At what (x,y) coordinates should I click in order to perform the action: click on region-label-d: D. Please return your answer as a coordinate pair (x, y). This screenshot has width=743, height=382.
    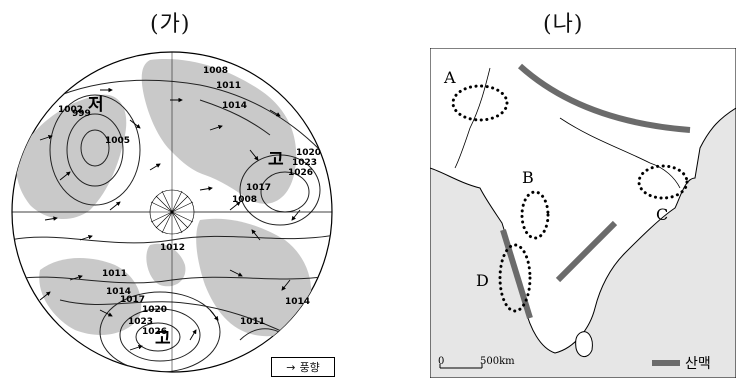
    Looking at the image, I should click on (482, 280).